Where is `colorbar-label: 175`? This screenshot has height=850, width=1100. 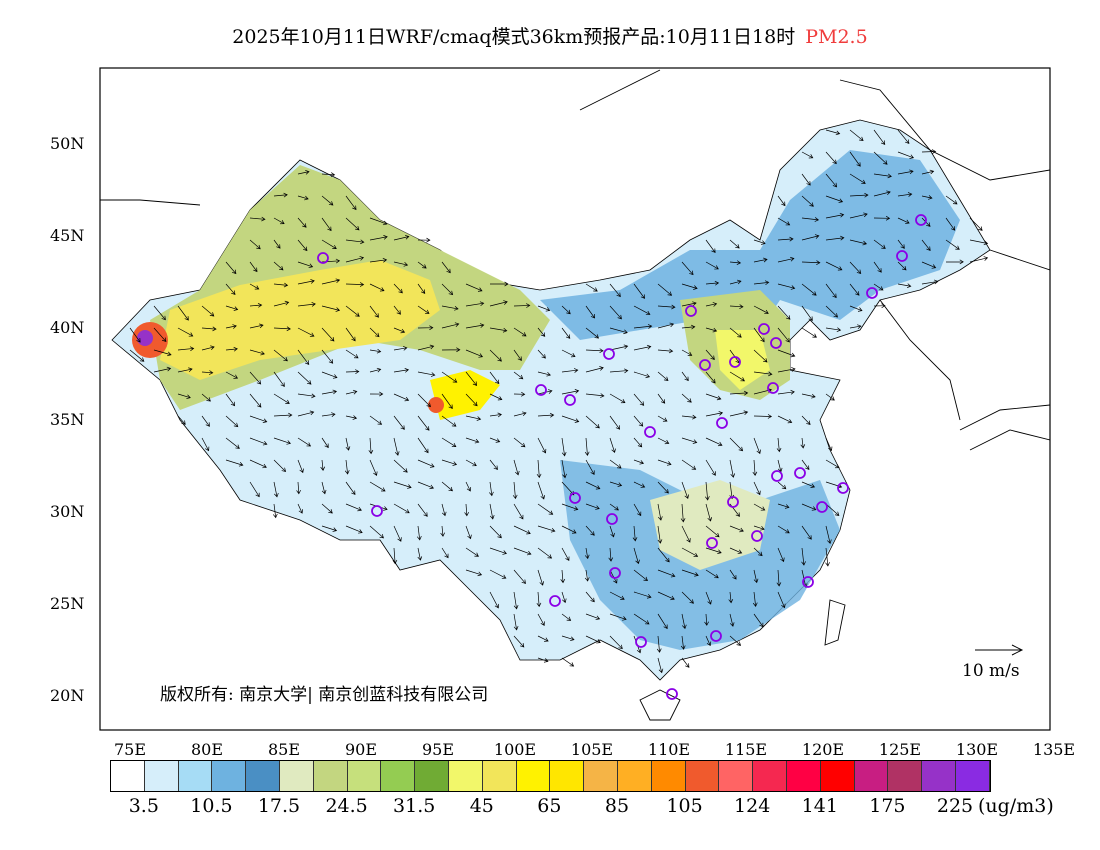
colorbar-label: 175 is located at coordinates (887, 806).